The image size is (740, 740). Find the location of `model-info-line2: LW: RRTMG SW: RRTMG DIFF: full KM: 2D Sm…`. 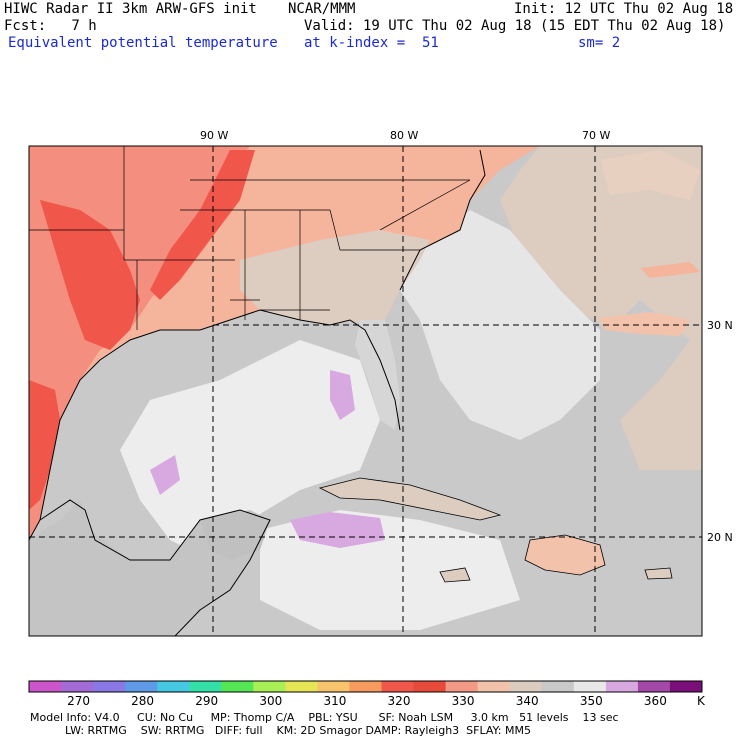

model-info-line2: LW: RRTMG SW: RRTMG DIFF: full KM: 2D Sm… is located at coordinates (280, 730).